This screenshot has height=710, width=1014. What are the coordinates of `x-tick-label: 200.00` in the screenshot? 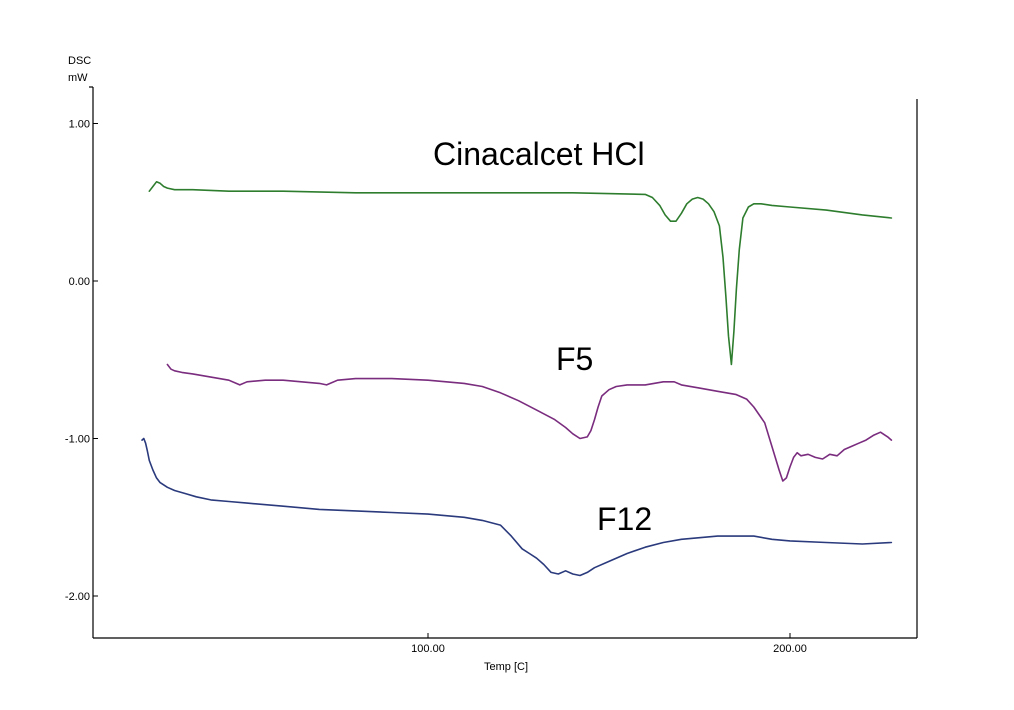 It's located at (790, 649).